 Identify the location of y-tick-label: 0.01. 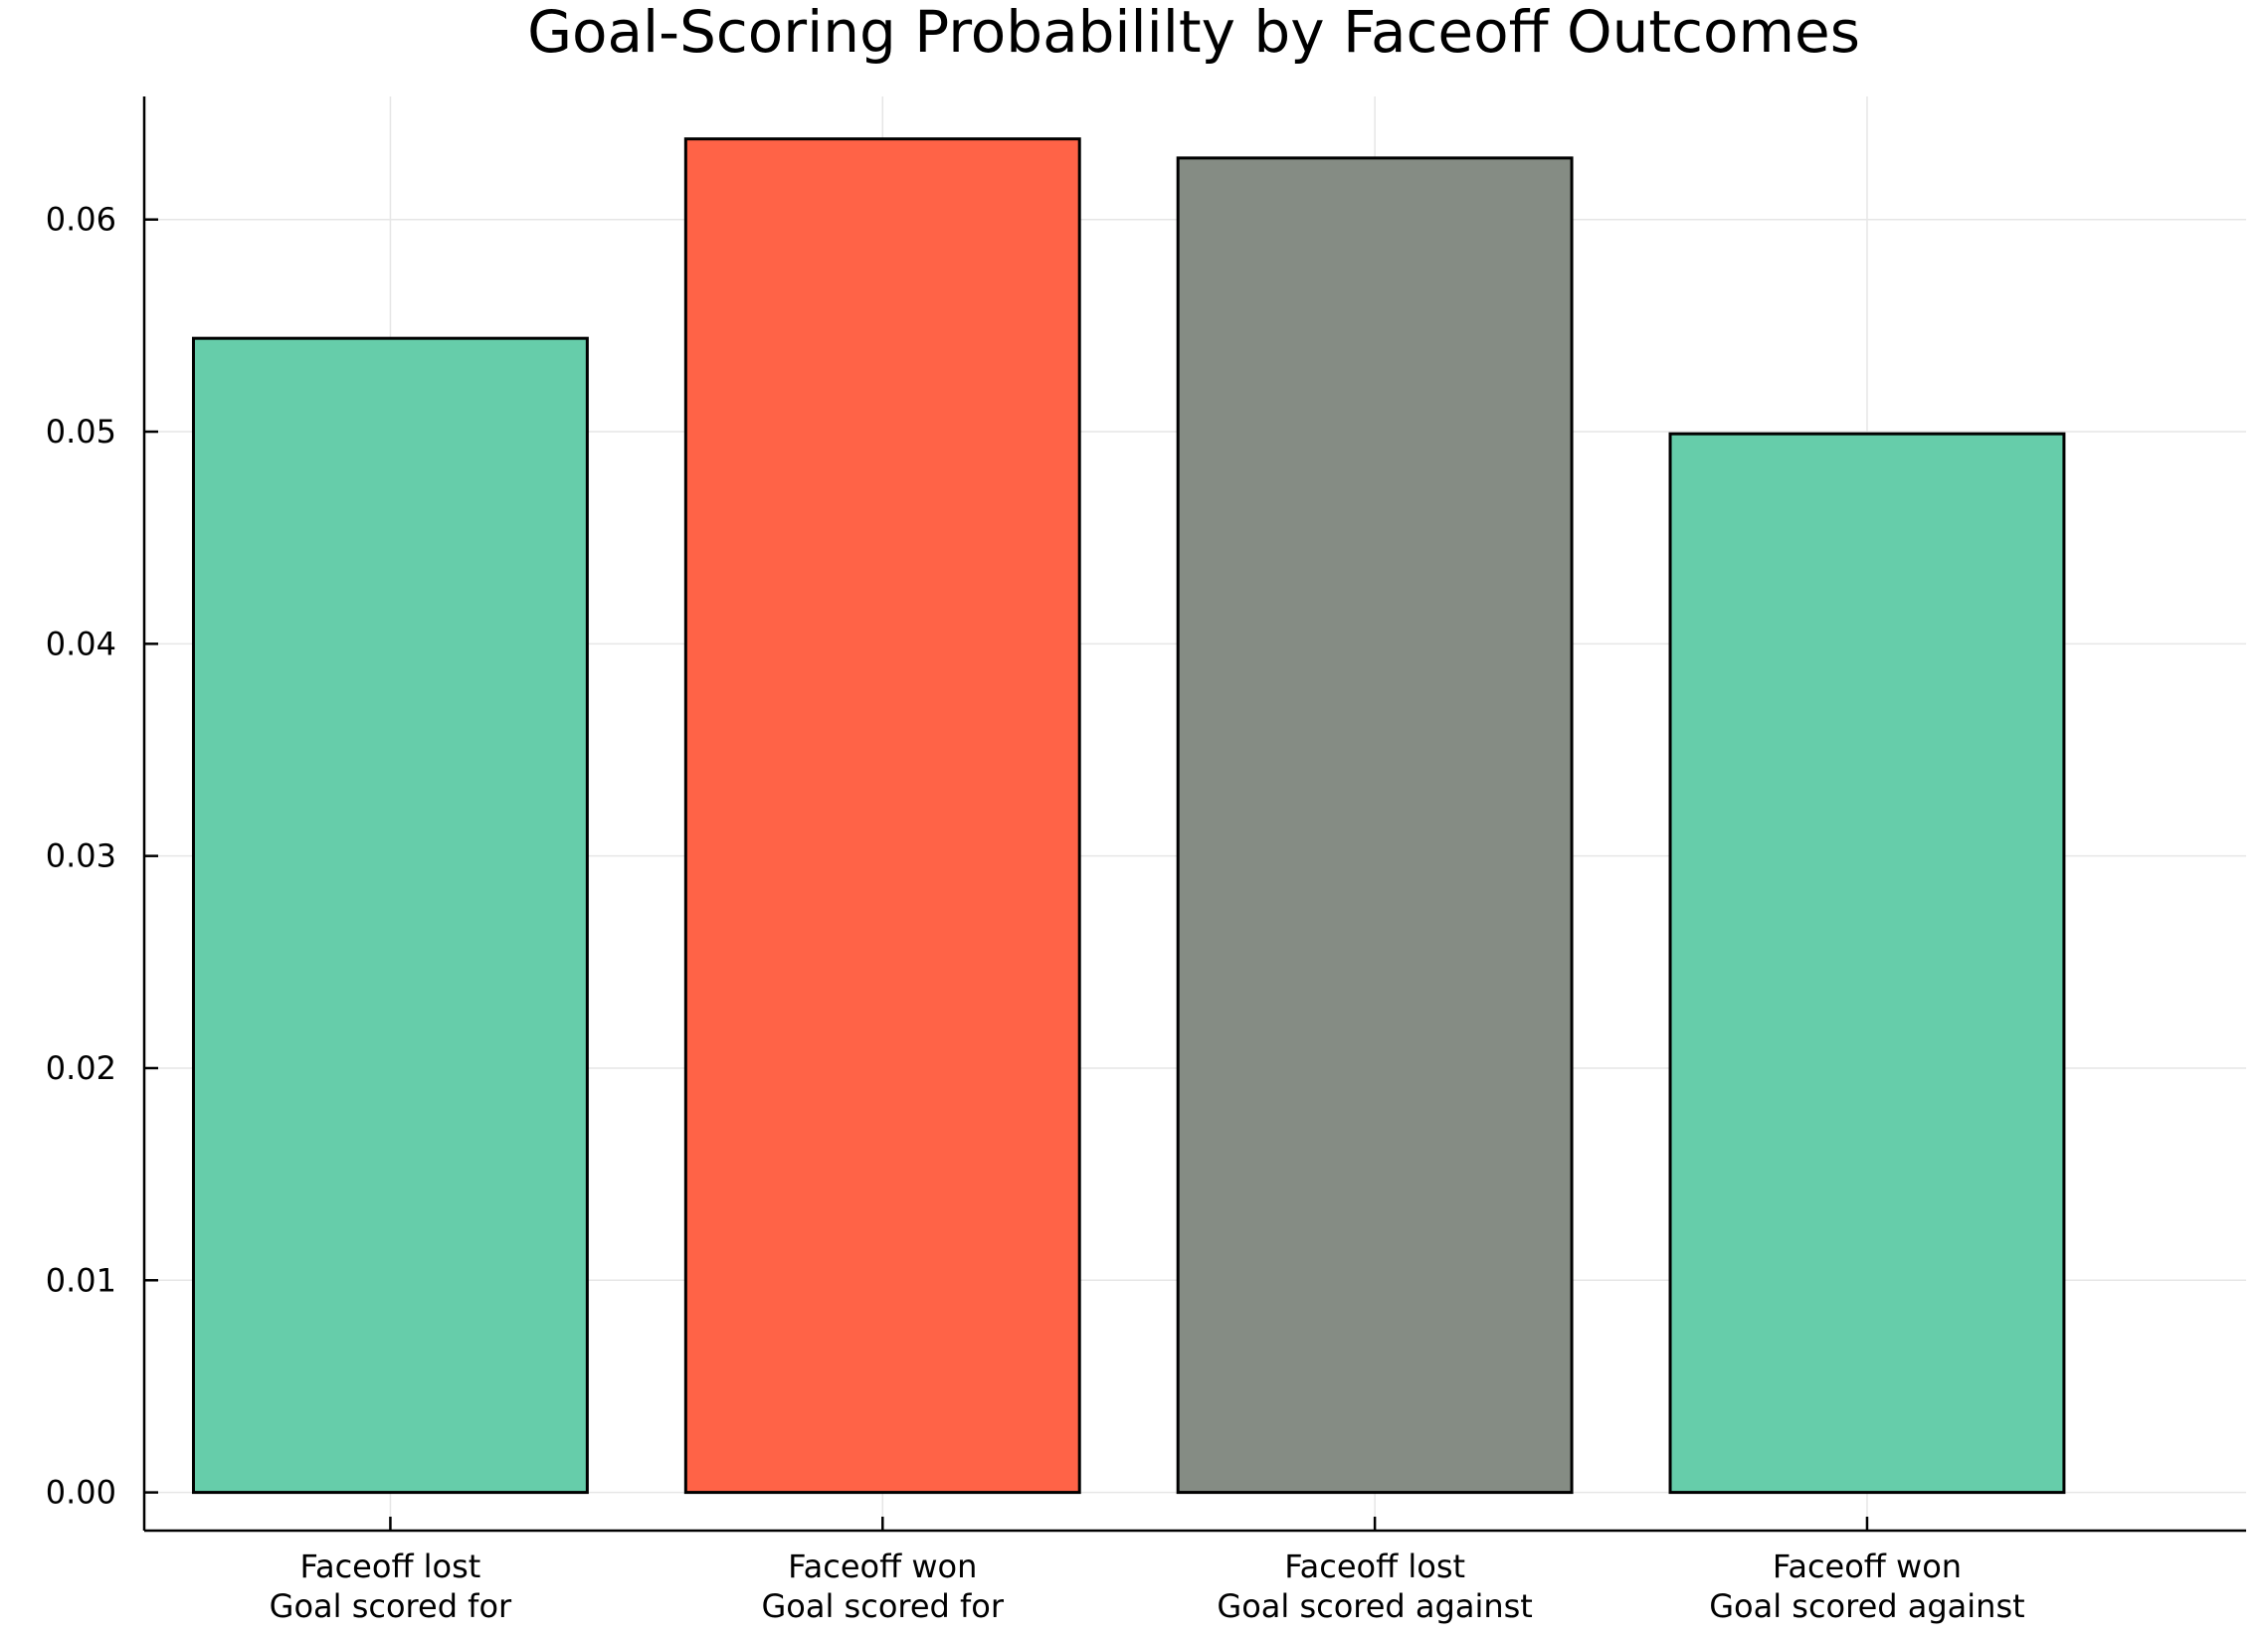
(81, 1280).